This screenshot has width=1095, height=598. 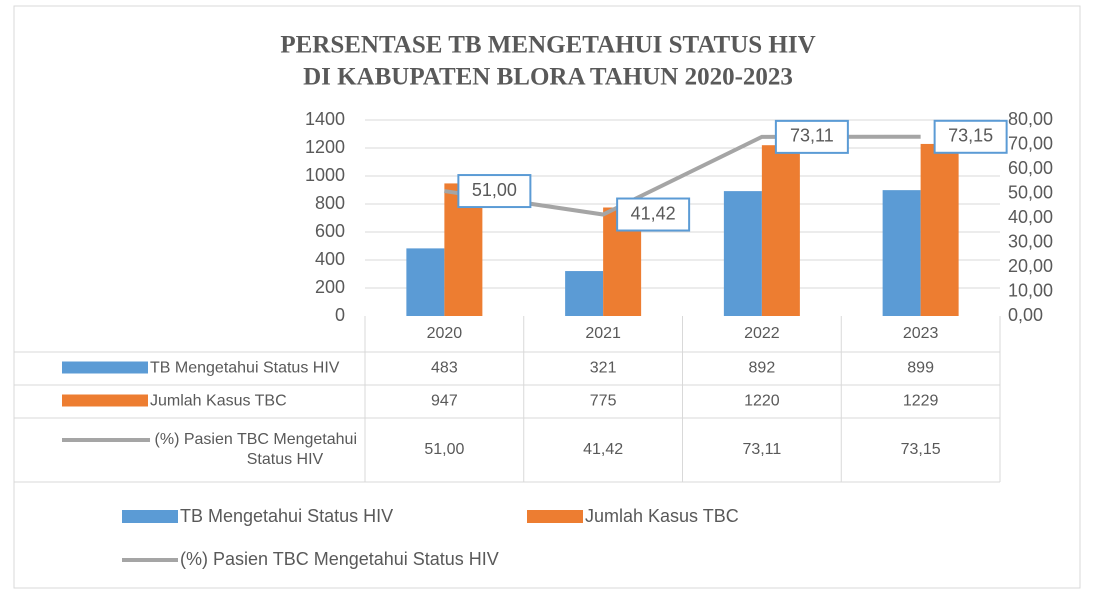 I want to click on data-label: 51,00, so click(x=494, y=190).